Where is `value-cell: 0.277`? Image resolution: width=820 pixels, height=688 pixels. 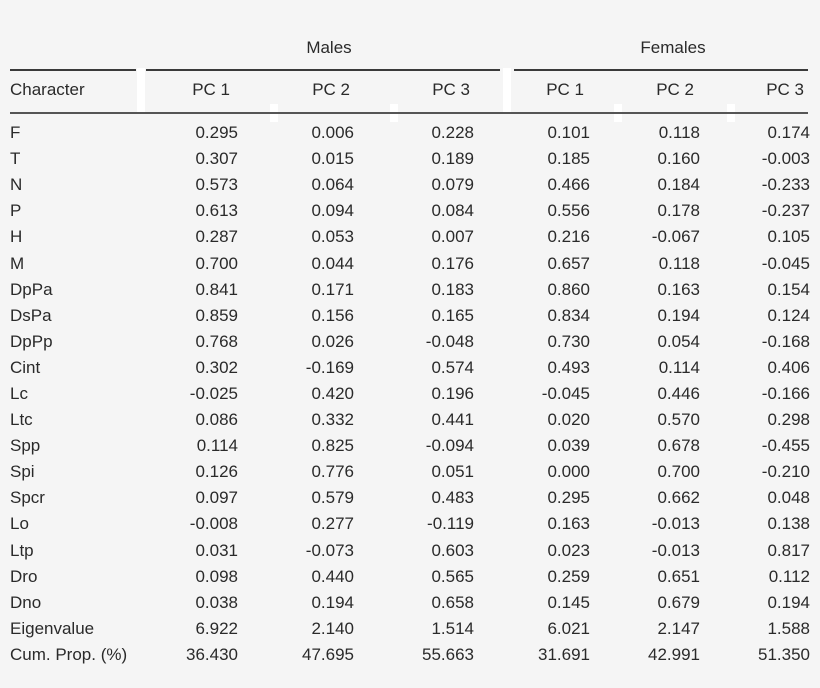
value-cell: 0.277 is located at coordinates (332, 524).